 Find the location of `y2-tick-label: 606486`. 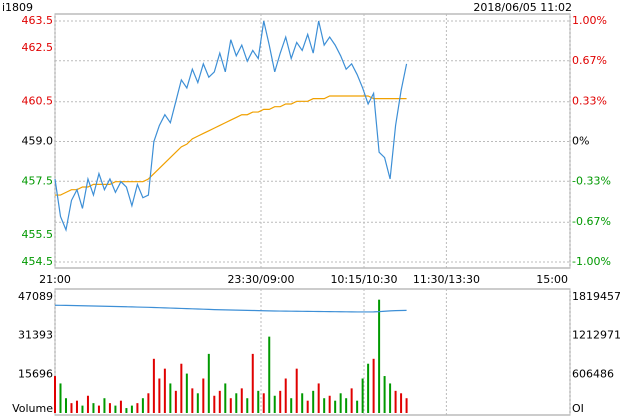

y2-tick-label: 606486 is located at coordinates (593, 373).